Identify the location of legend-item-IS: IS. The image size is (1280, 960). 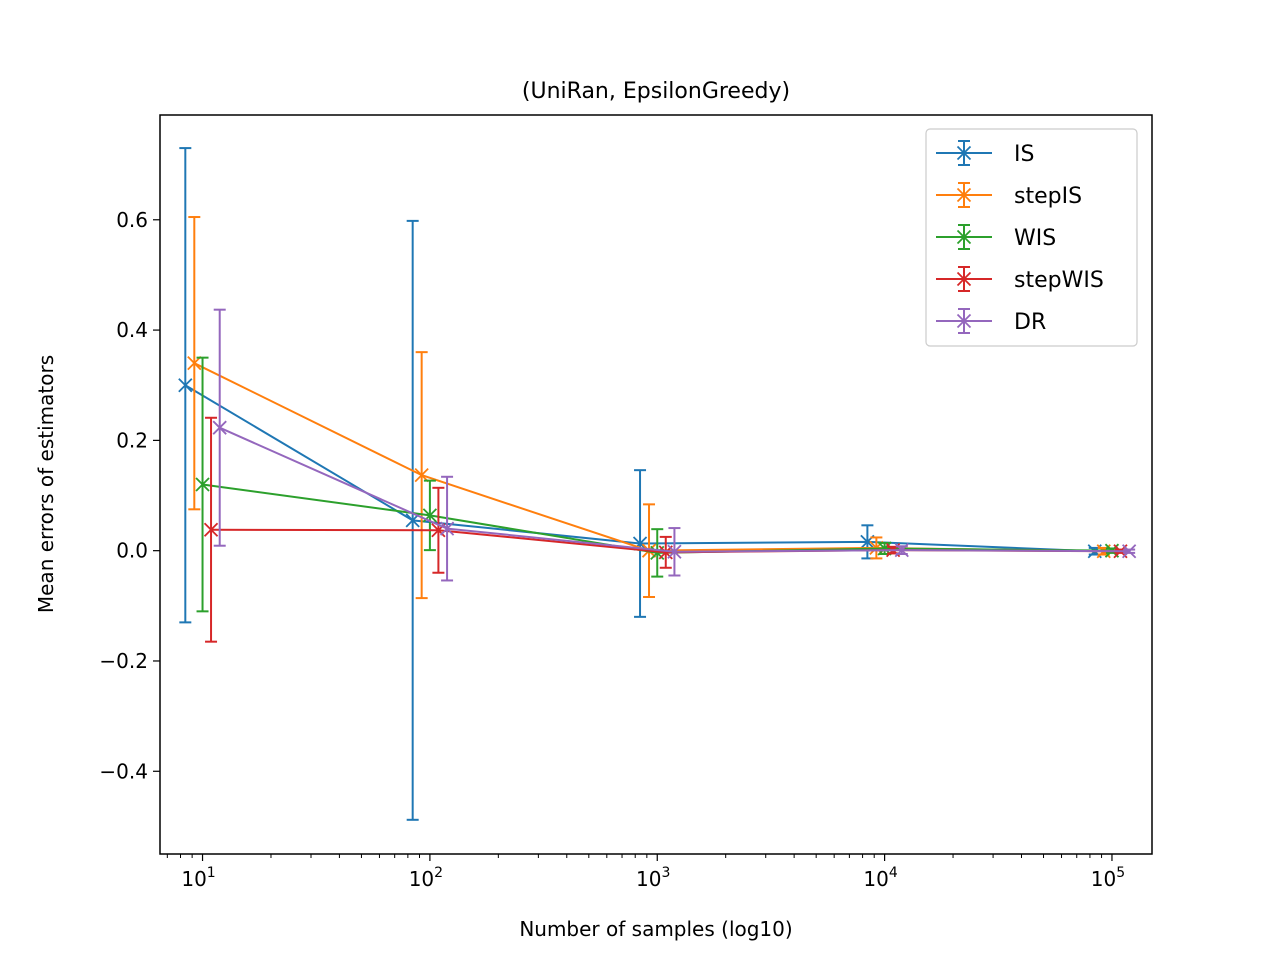
(985, 153).